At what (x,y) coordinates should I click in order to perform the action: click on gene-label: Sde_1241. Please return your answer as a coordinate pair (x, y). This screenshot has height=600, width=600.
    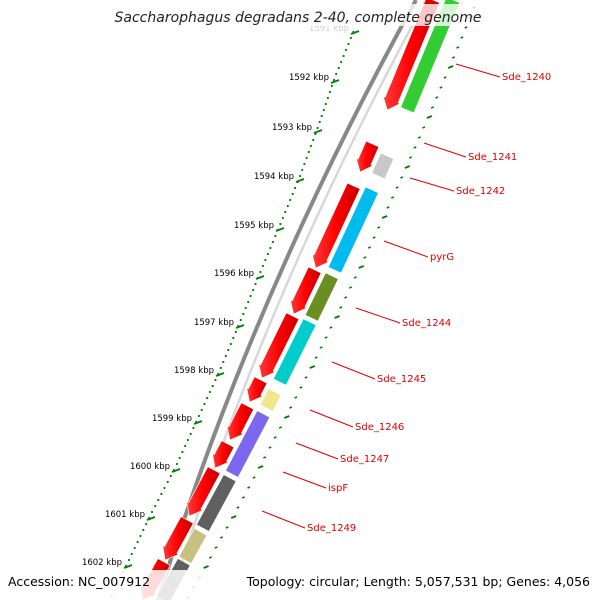
    Looking at the image, I should click on (492, 157).